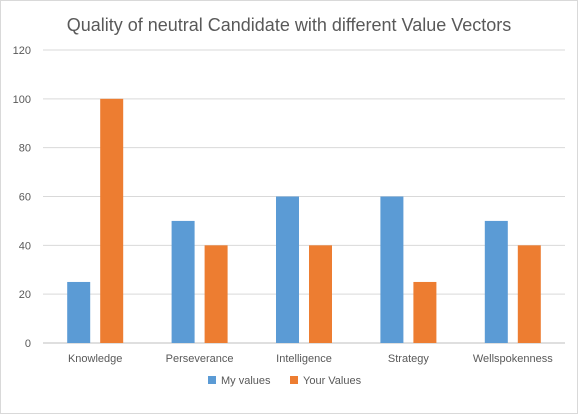 Image resolution: width=578 pixels, height=414 pixels. I want to click on bar-your-values-perseverance, so click(216, 294).